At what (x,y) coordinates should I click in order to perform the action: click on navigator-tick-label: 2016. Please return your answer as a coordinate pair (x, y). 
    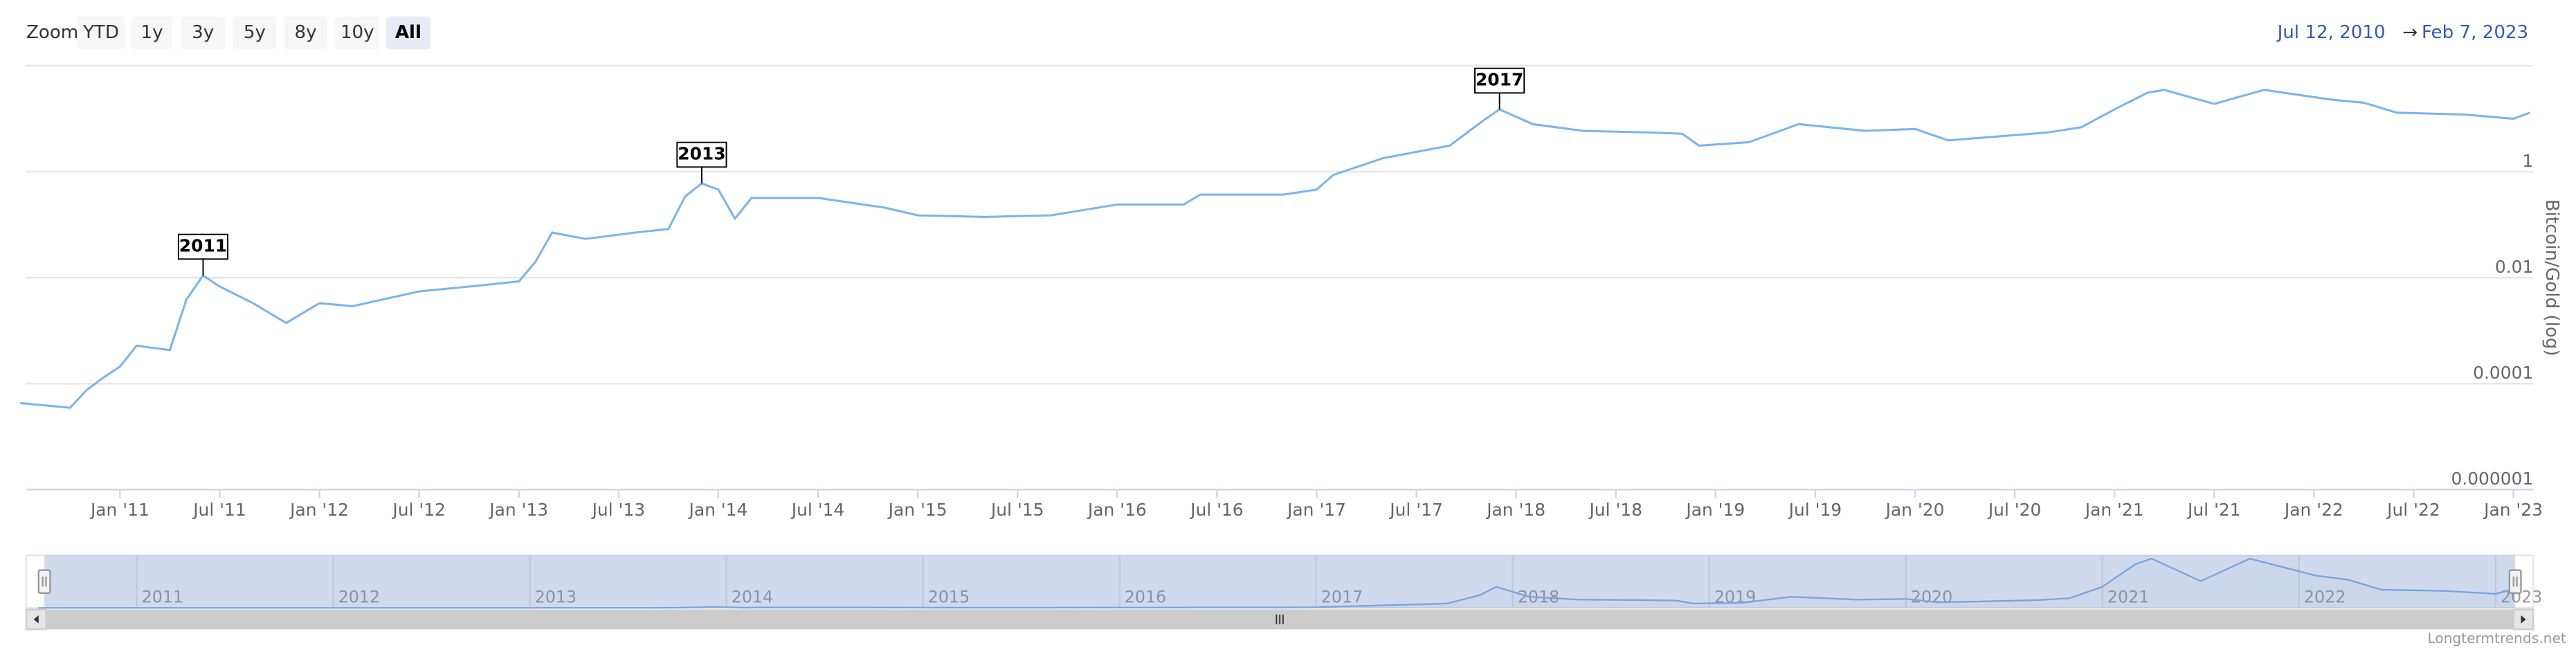
    Looking at the image, I should click on (1145, 597).